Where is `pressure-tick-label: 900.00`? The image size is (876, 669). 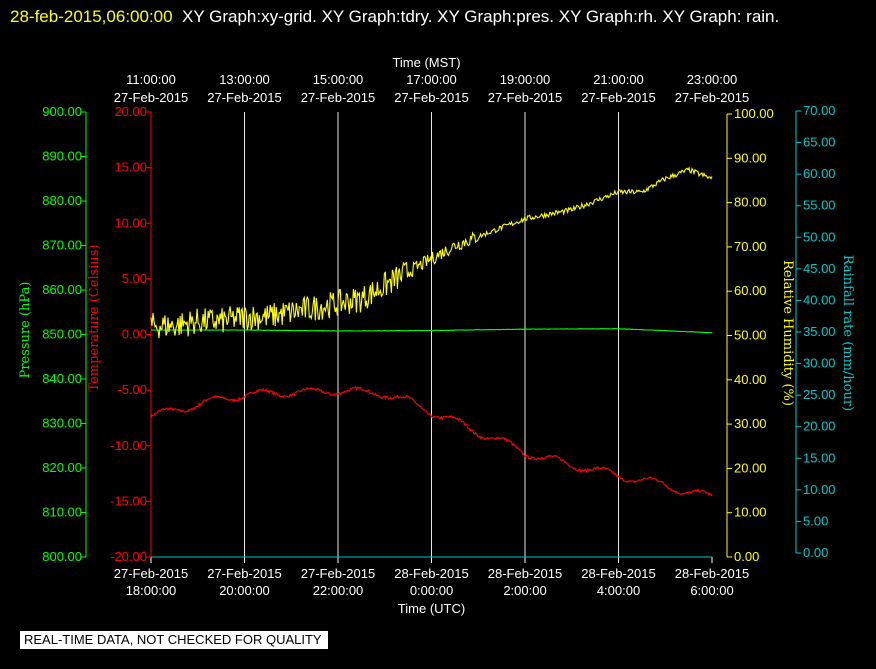
pressure-tick-label: 900.00 is located at coordinates (62, 111).